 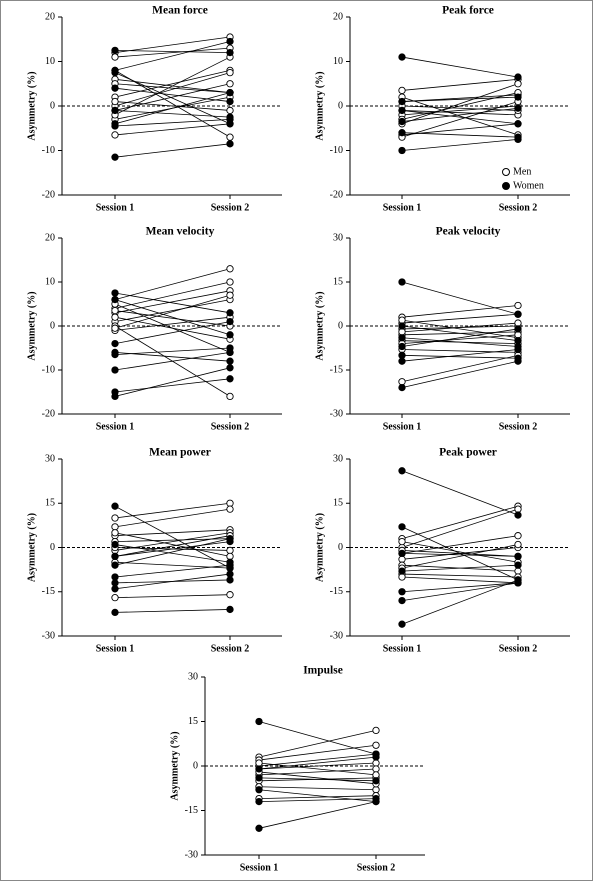 I want to click on legend-label: Men, so click(x=522, y=171).